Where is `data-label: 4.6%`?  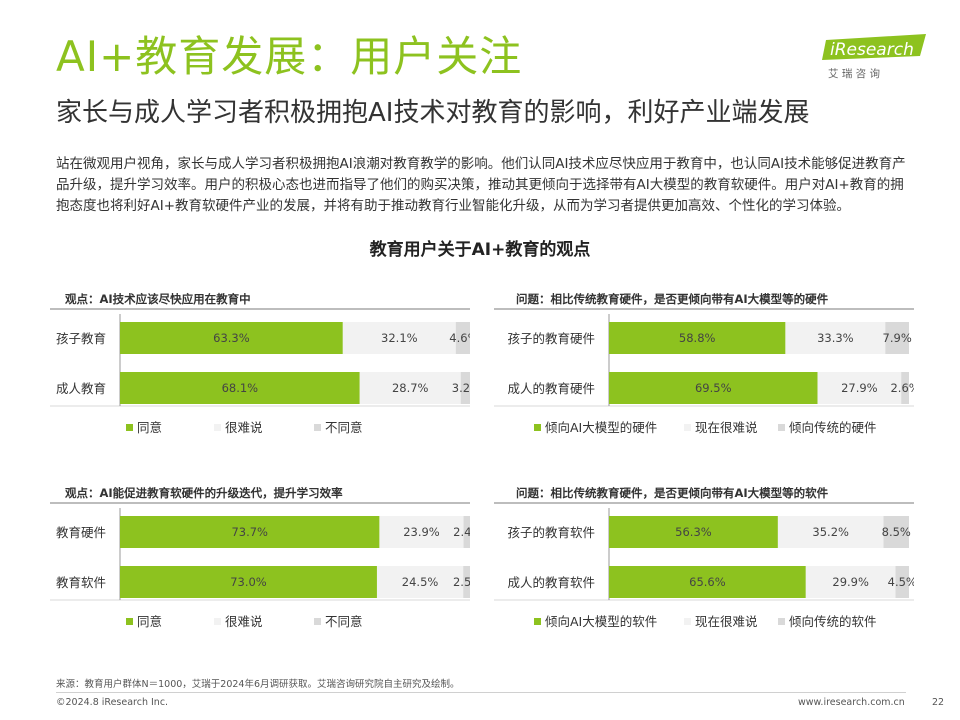 data-label: 4.6% is located at coordinates (459, 338).